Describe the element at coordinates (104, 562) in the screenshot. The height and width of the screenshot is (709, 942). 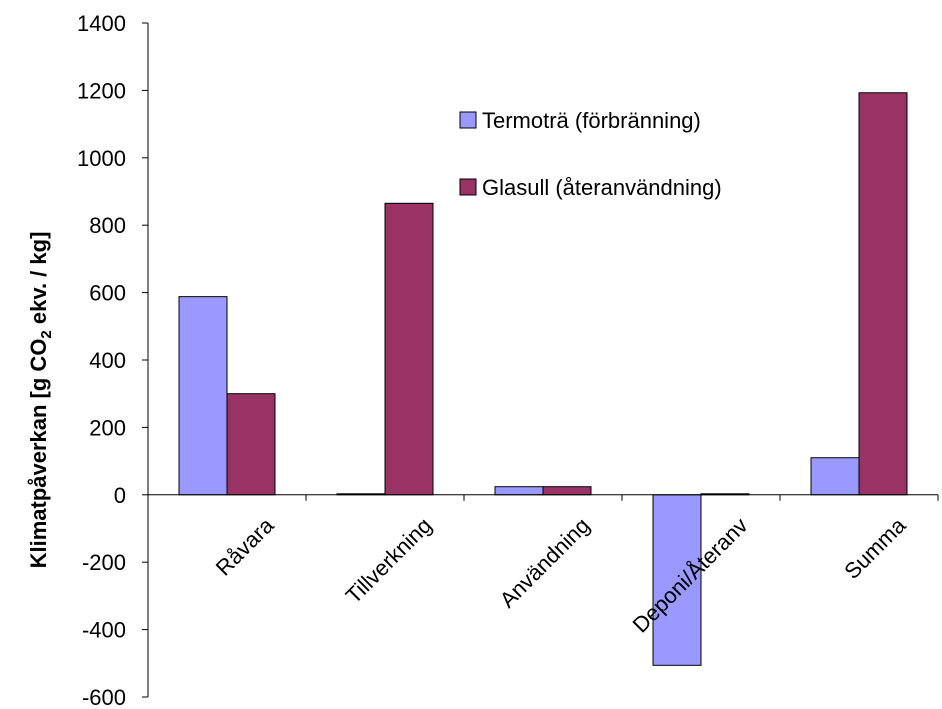
I see `y-tick-label: -200` at that location.